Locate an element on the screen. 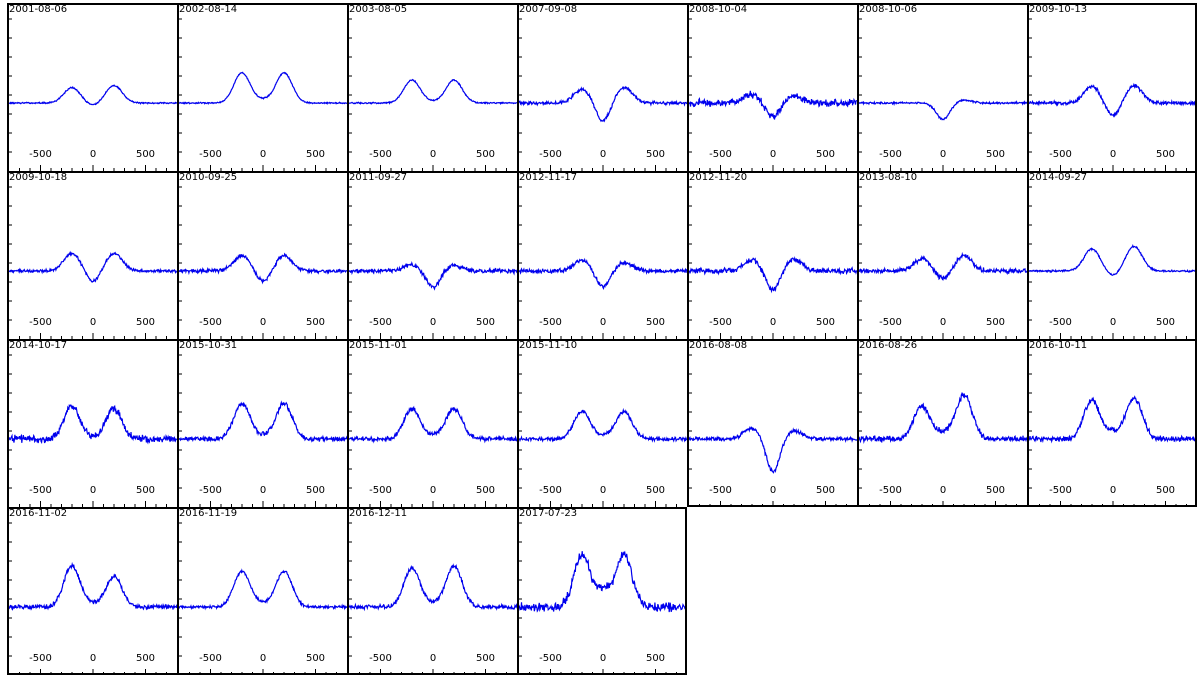 This screenshot has height=675, width=1202. spectrum-panel: -500 0 500 2009-10-18 is located at coordinates (92, 255).